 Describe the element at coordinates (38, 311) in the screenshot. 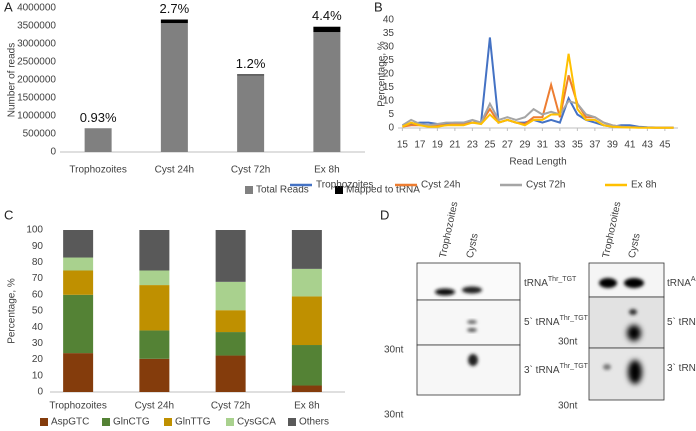

I see `y-tick-label: 50` at that location.